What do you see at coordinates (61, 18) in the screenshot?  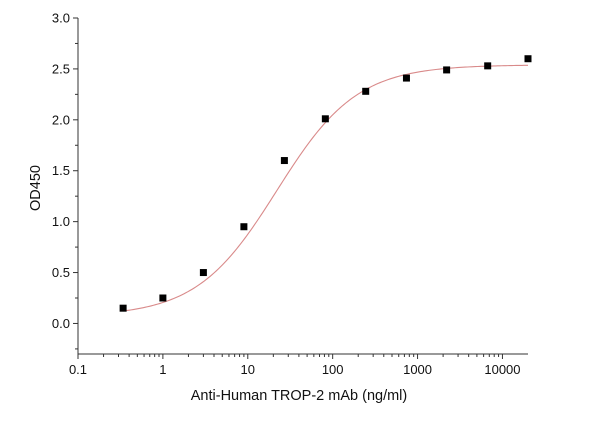 I see `y-tick-label: 3.0` at bounding box center [61, 18].